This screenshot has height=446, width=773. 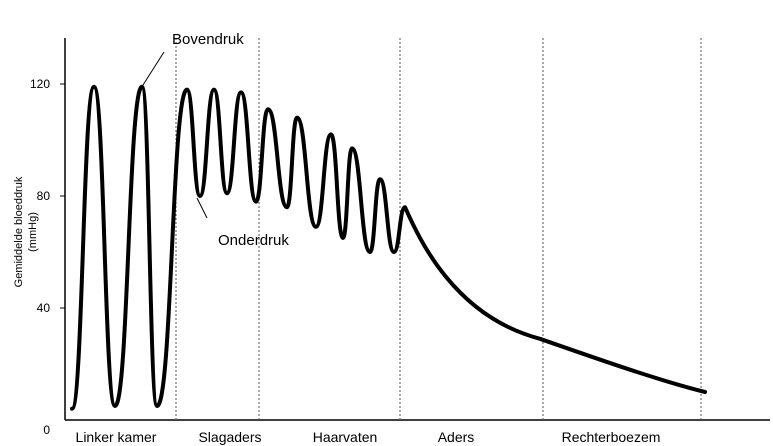 What do you see at coordinates (47, 257) in the screenshot?
I see `y-ticks: 0 40 80 120` at bounding box center [47, 257].